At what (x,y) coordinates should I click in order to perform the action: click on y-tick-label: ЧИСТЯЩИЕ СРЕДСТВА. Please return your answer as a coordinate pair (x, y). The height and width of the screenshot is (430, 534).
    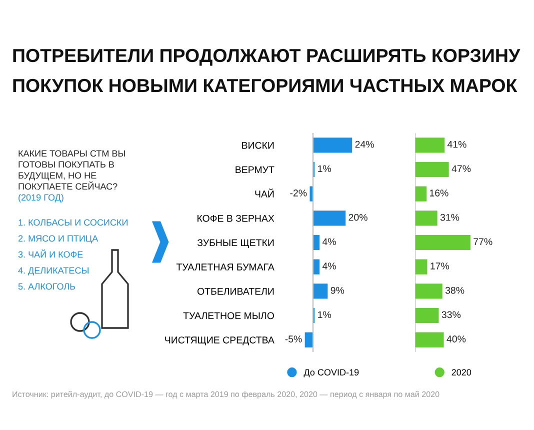
    Looking at the image, I should click on (219, 341).